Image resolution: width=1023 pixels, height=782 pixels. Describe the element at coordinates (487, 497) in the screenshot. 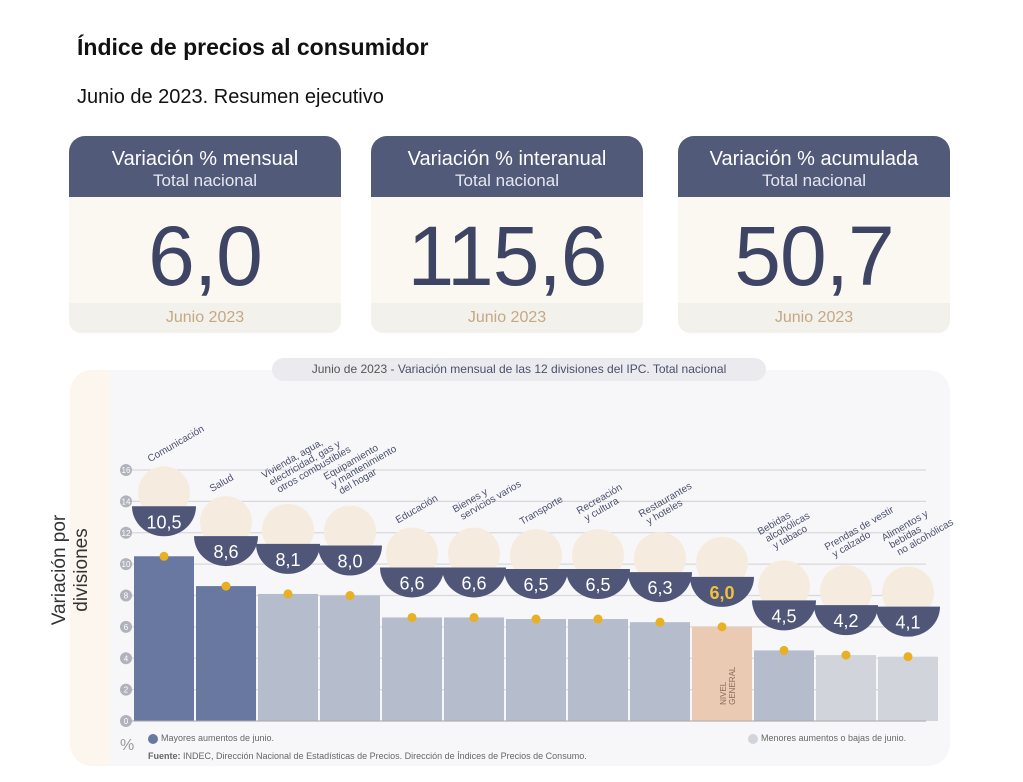

I see `category-label: Bienes yservicios varios` at that location.